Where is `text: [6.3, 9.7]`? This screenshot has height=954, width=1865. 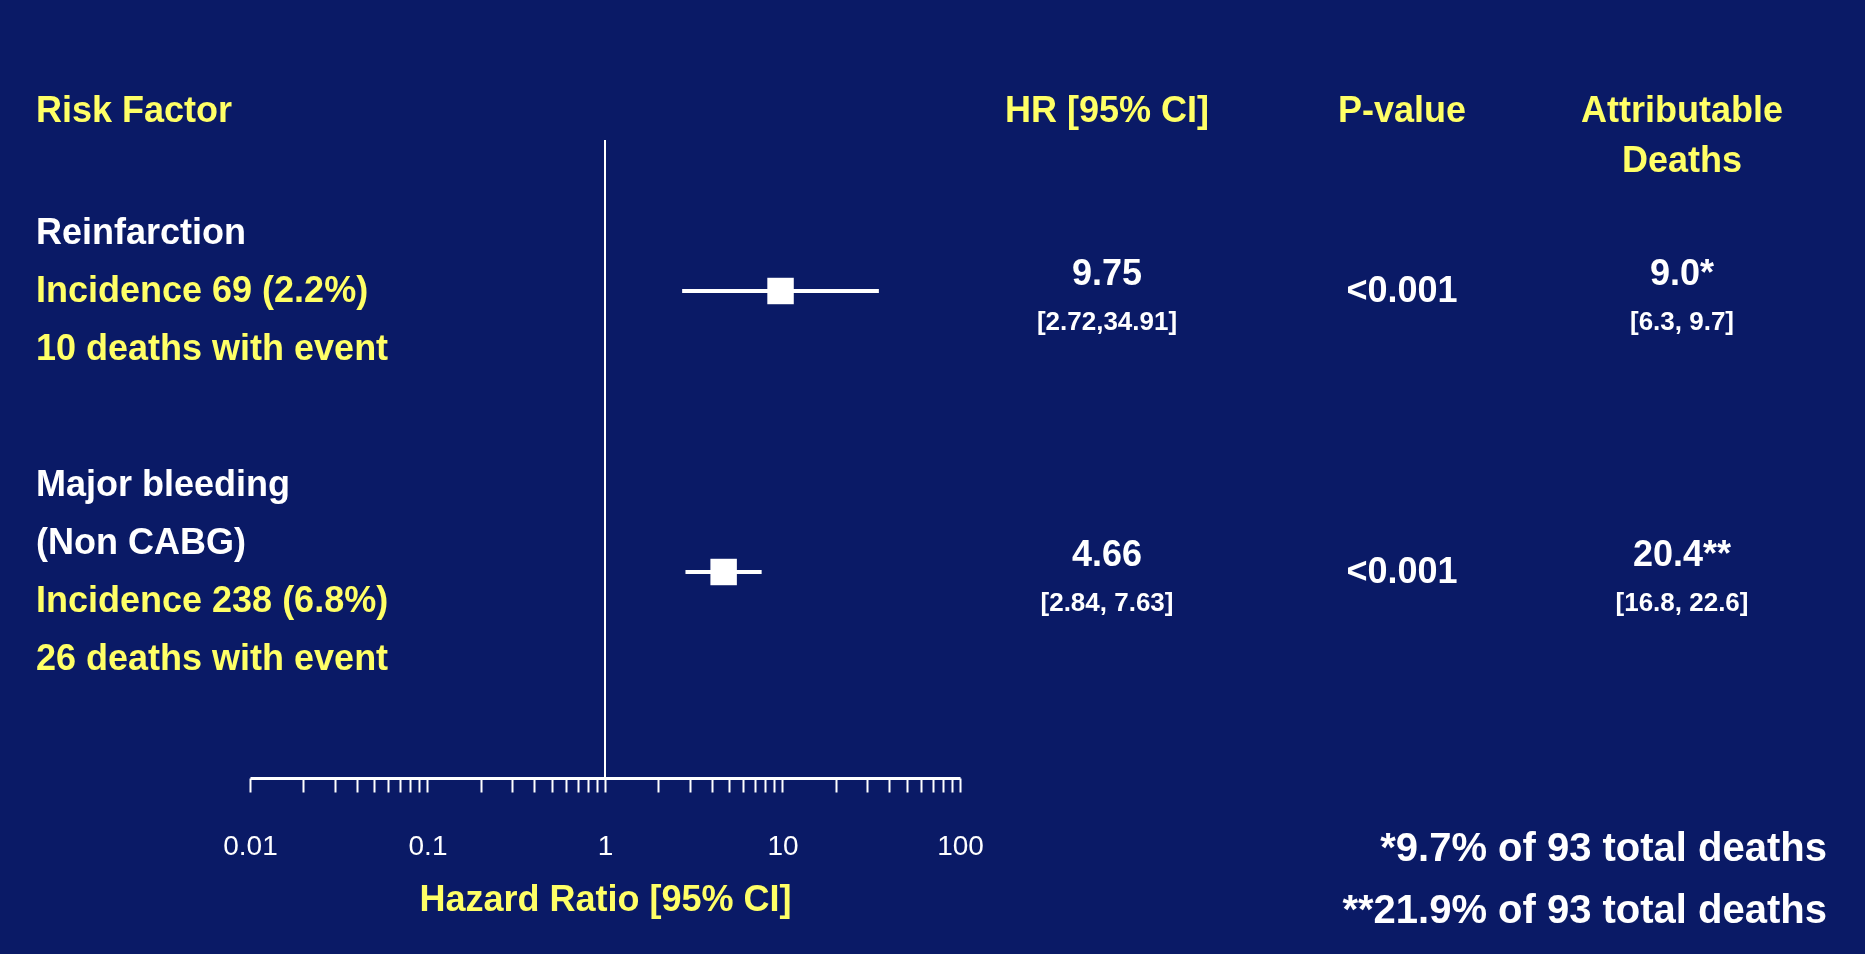
text: [6.3, 9.7] is located at coordinates (1682, 321).